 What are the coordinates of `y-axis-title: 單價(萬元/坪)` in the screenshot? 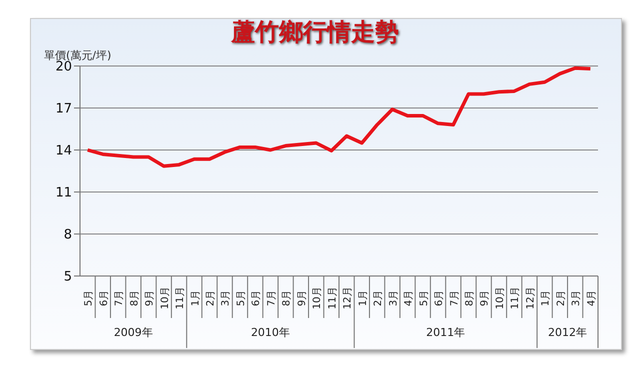 It's located at (78, 55).